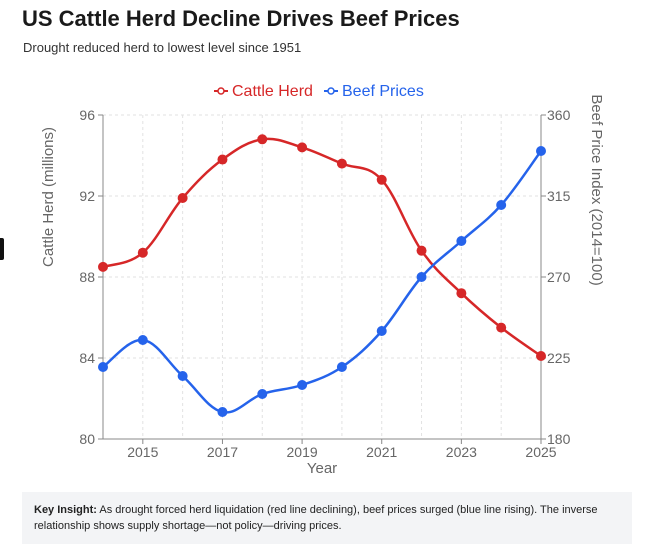  I want to click on x-tick-label: 2023, so click(461, 452).